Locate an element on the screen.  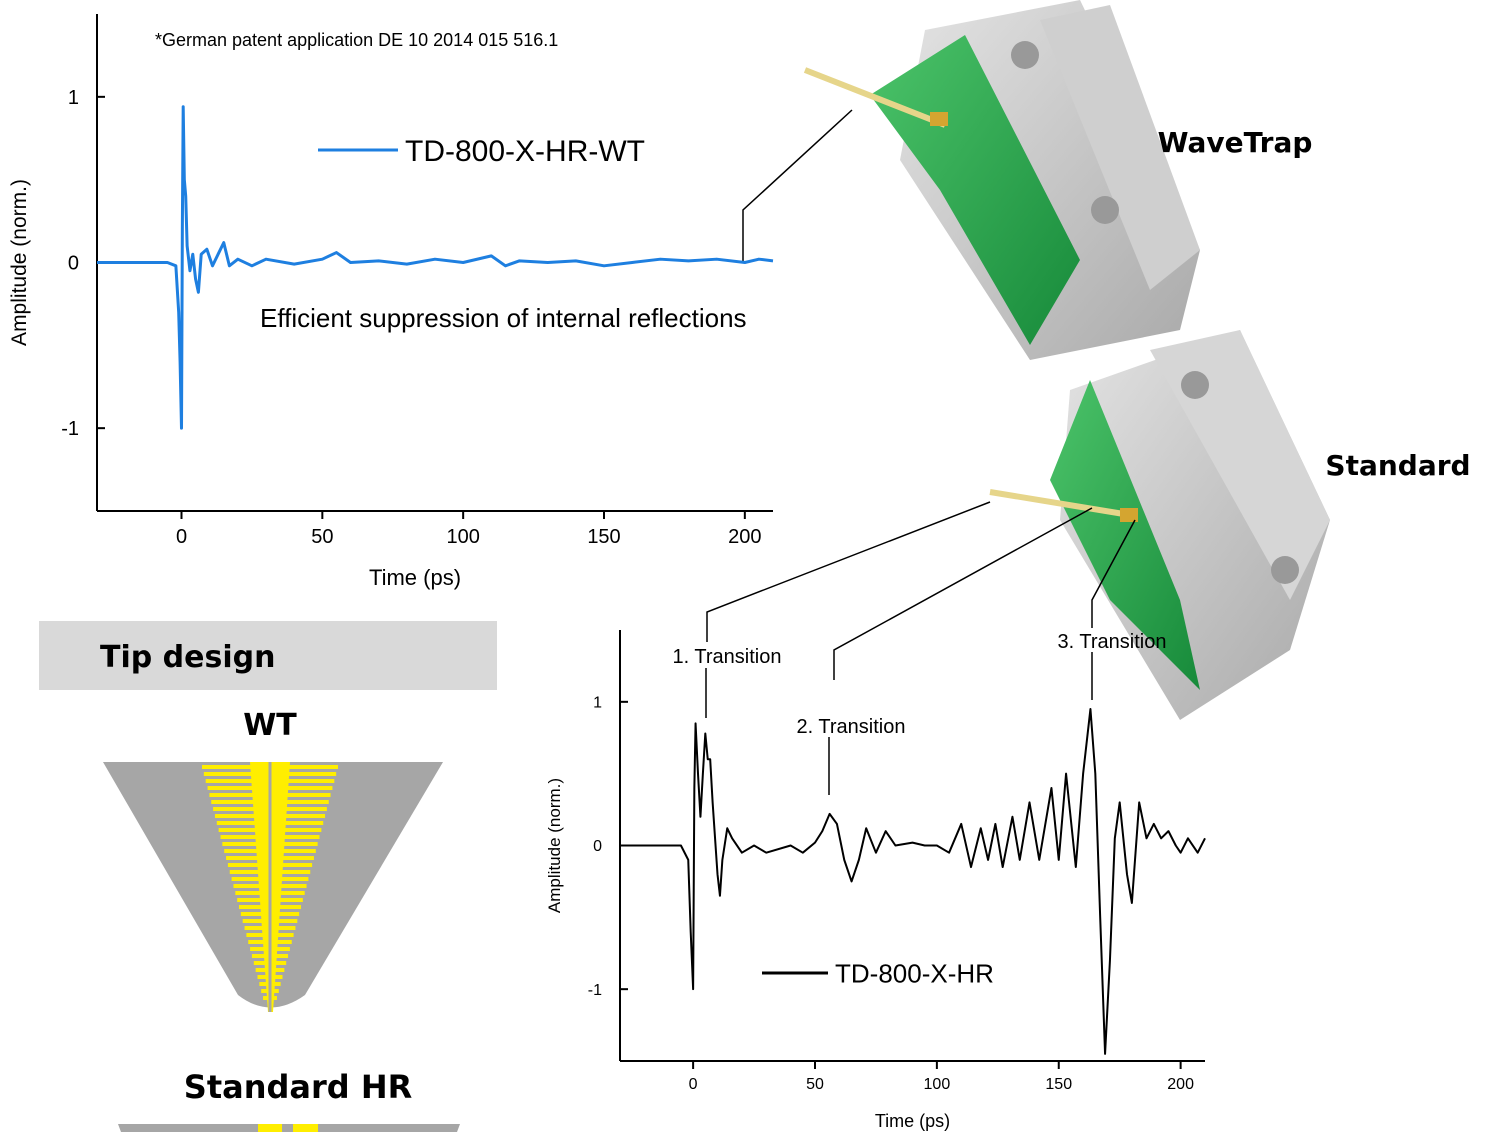
tip-design-title: Tip design is located at coordinates (187, 657).